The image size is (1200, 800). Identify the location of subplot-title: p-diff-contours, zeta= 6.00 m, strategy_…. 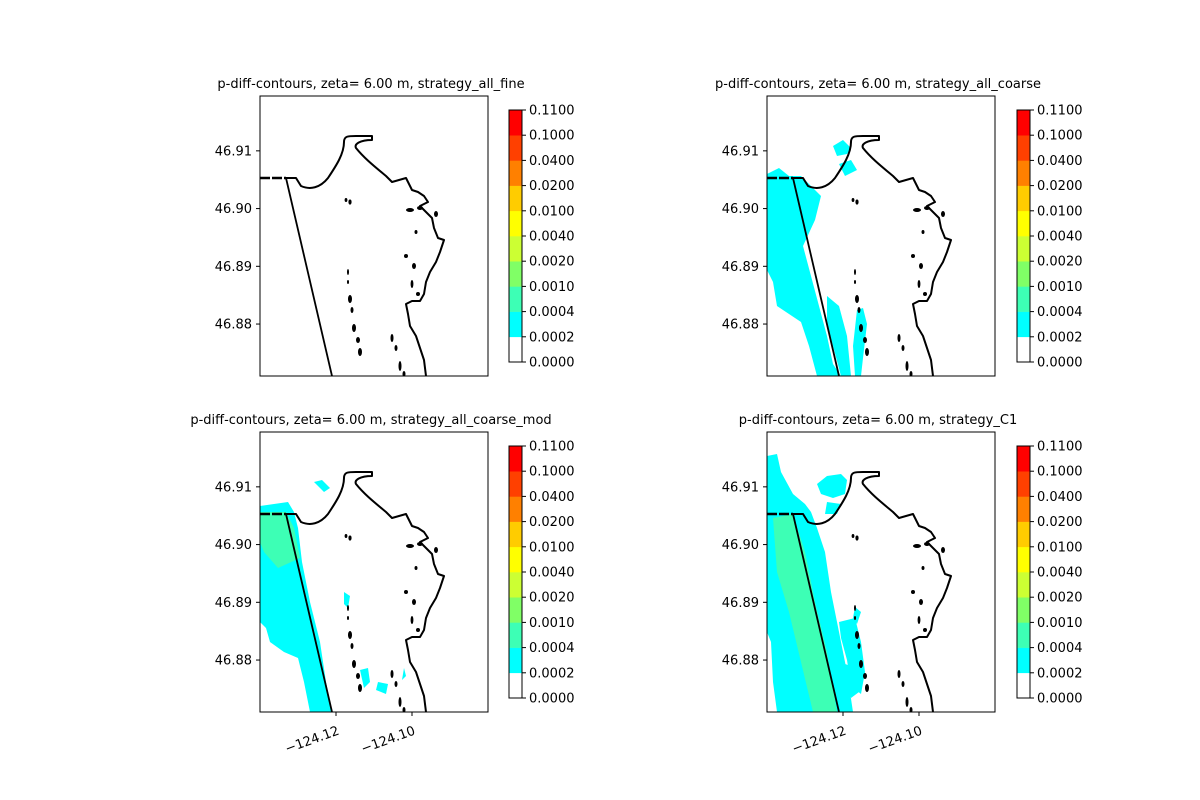
(878, 420).